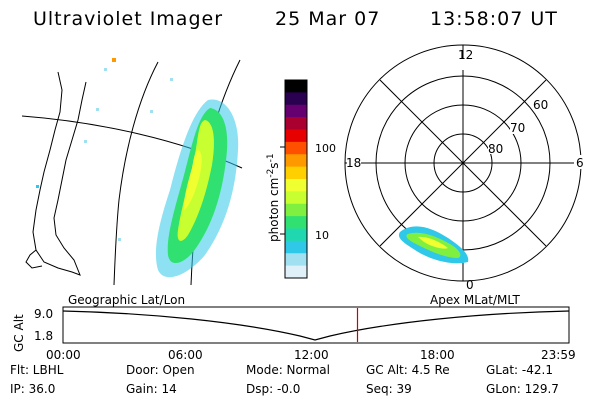 Image resolution: width=600 pixels, height=400 pixels. I want to click on info-mode: Mode: Normal, so click(288, 370).